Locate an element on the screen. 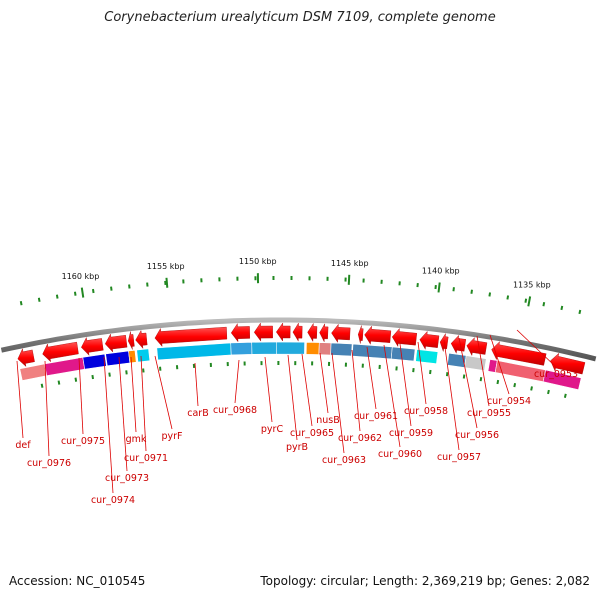  scale-label: 1150 kbp is located at coordinates (258, 261).